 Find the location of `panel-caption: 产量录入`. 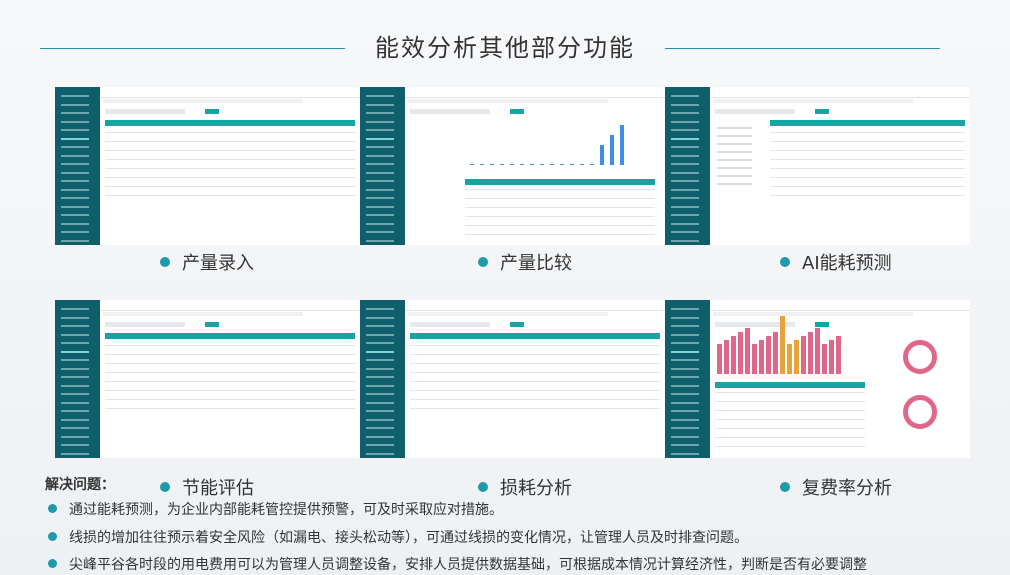

panel-caption: 产量录入 is located at coordinates (207, 262).